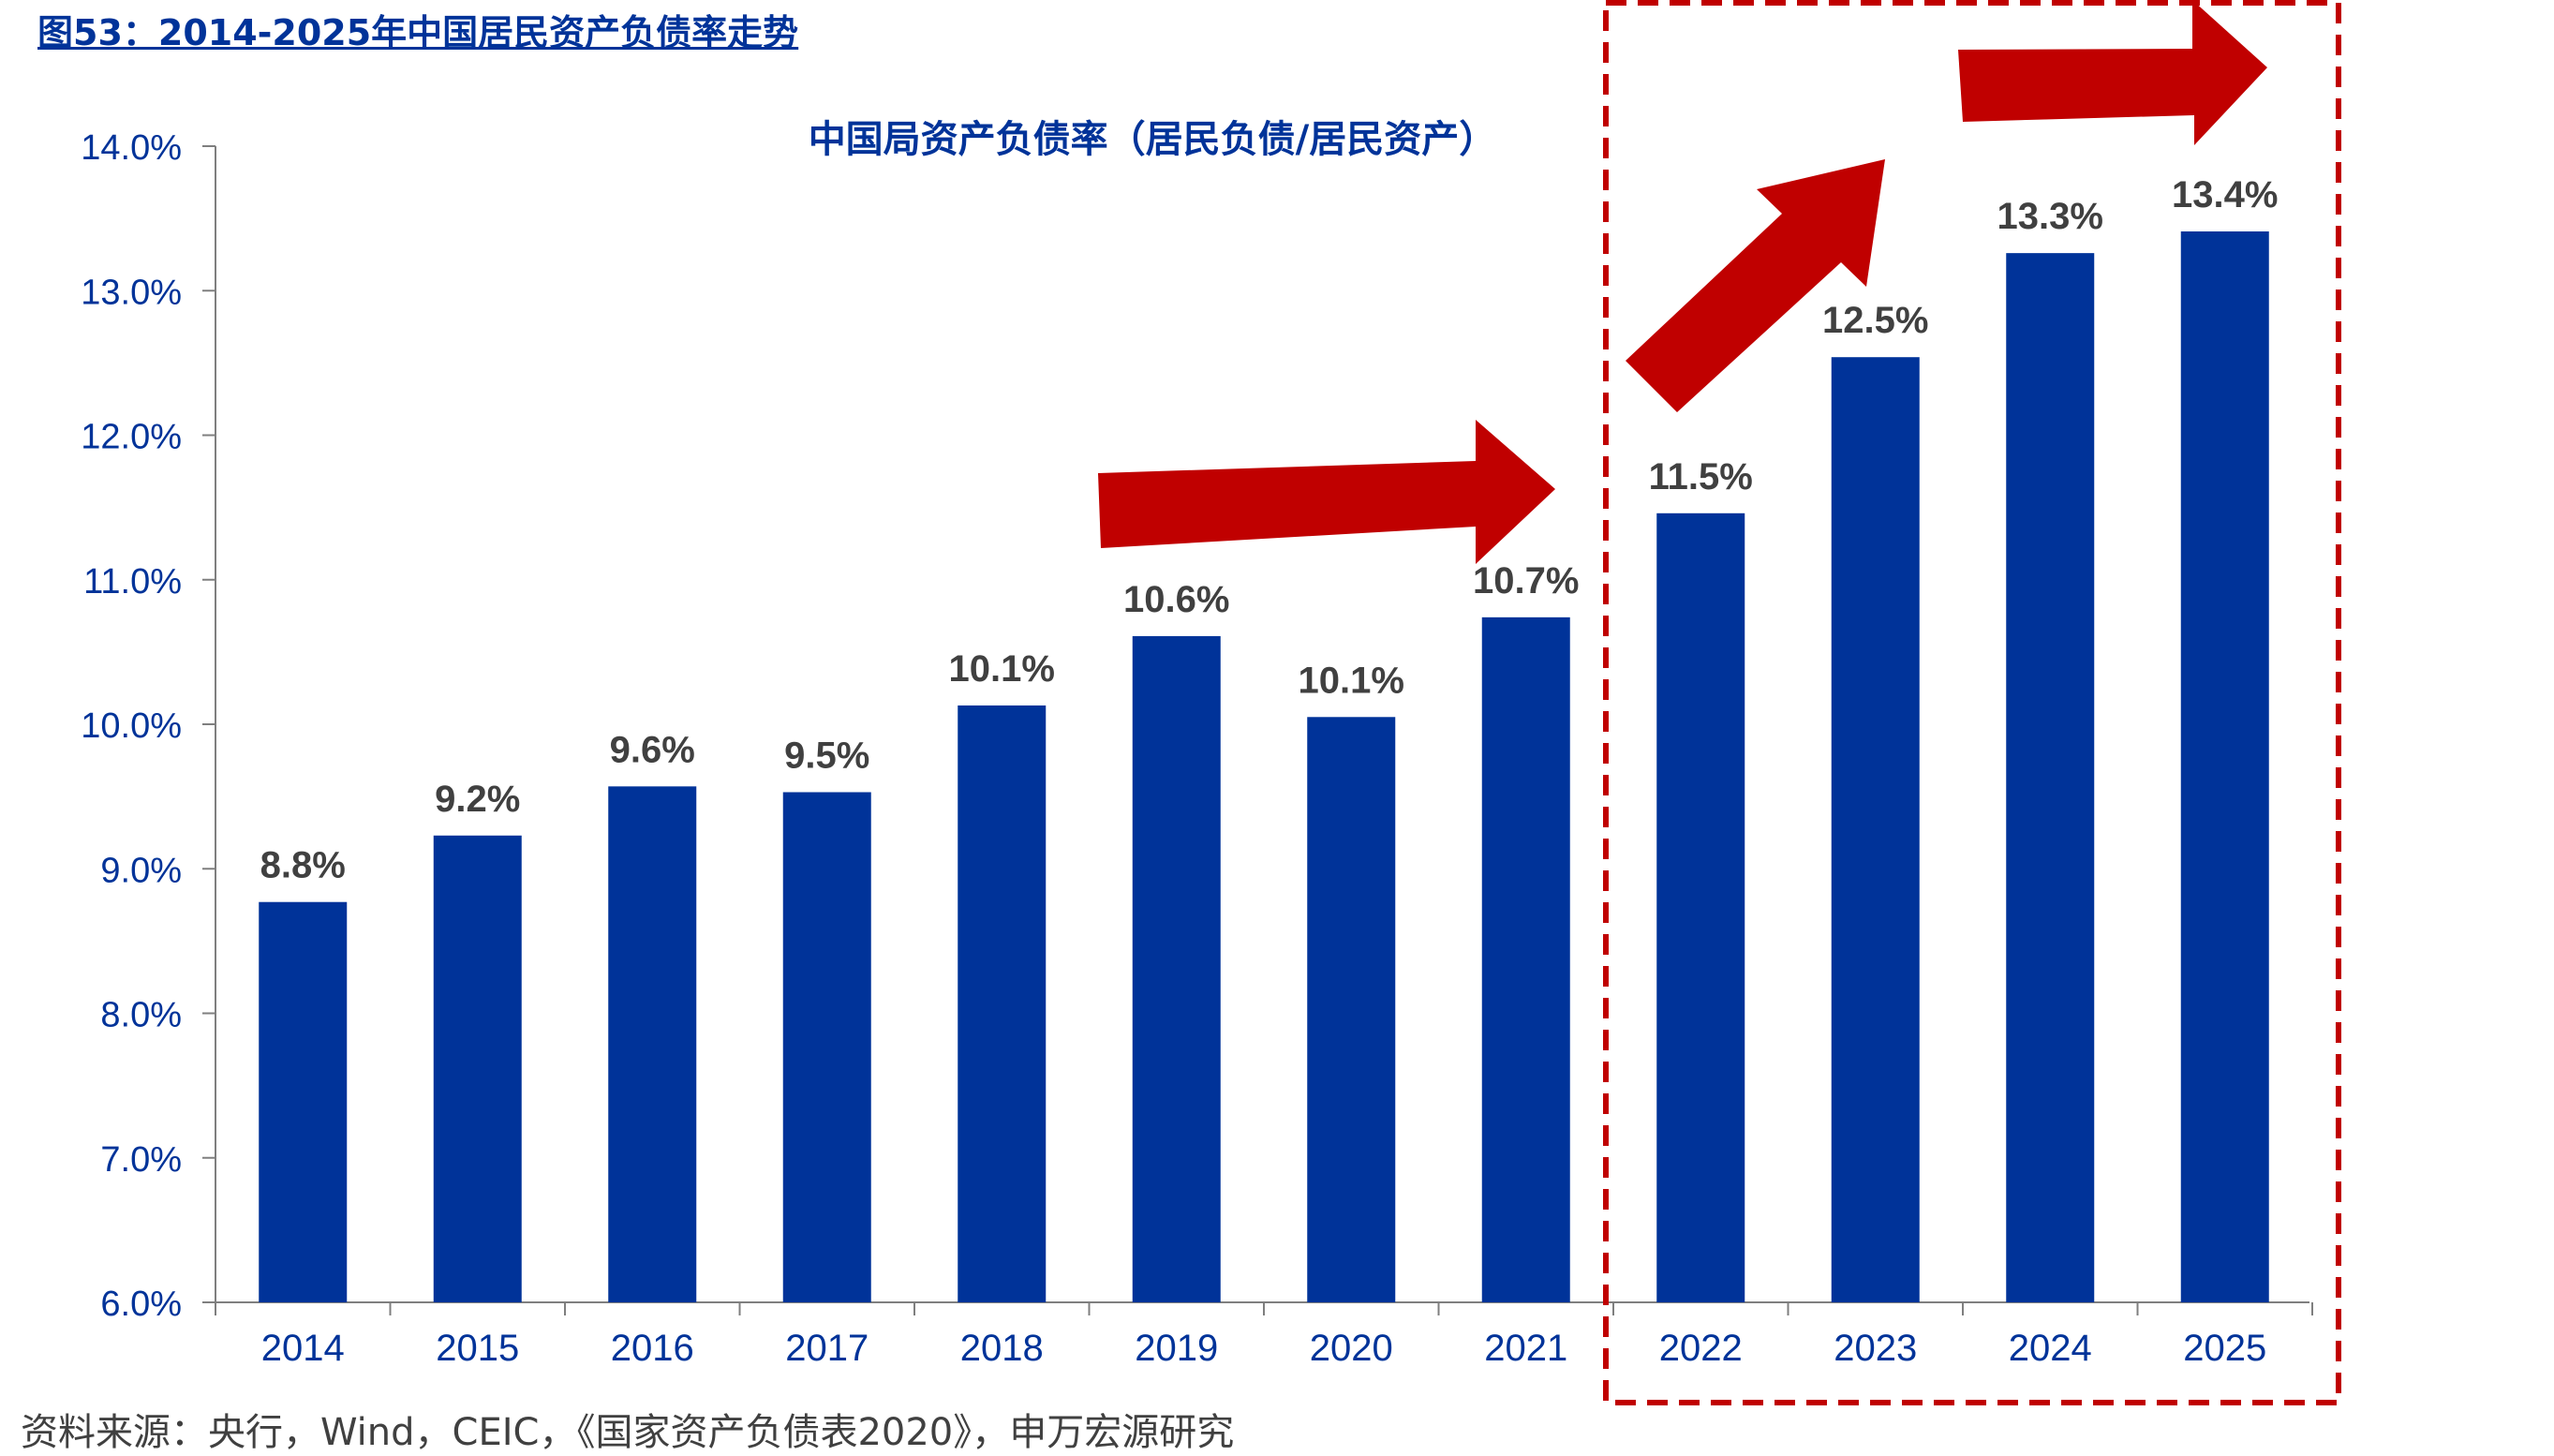  I want to click on data-label: 12.5%, so click(1875, 320).